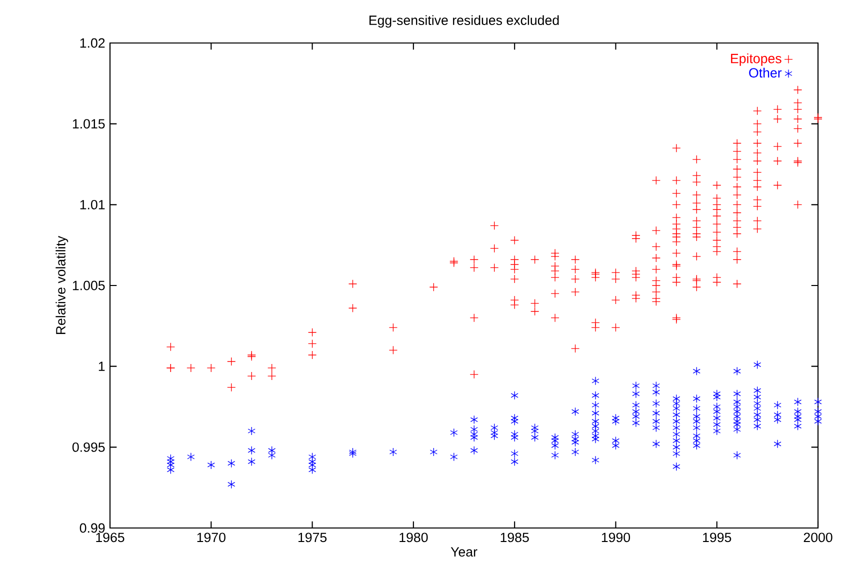  I want to click on x-tick-label: 1975, so click(312, 537).